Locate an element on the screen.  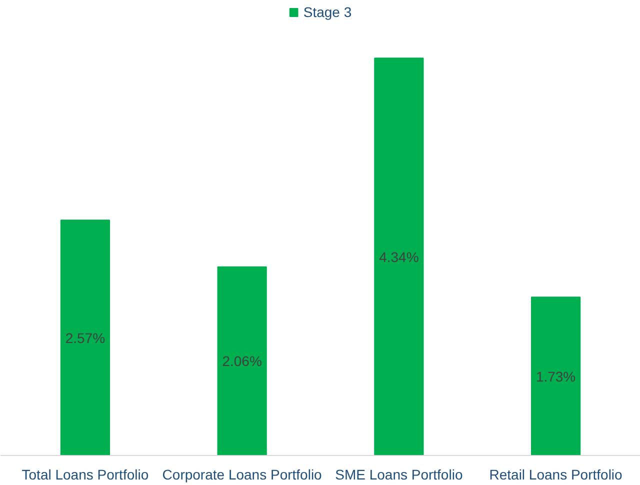
data-label: 2.57% is located at coordinates (85, 338).